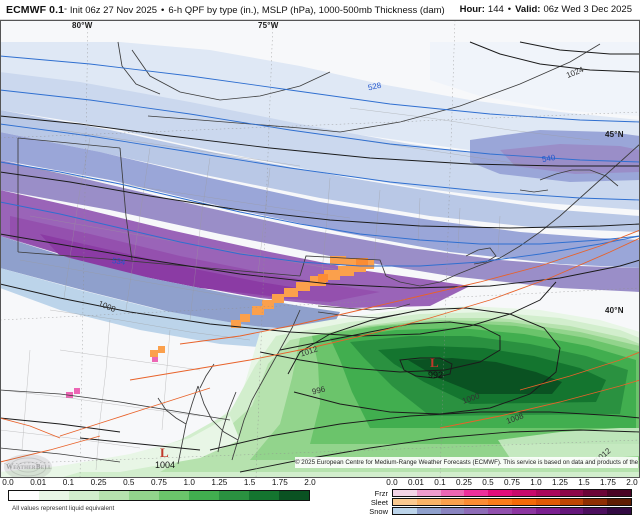  I want to click on ptype-tick: 0.25, so click(464, 482).